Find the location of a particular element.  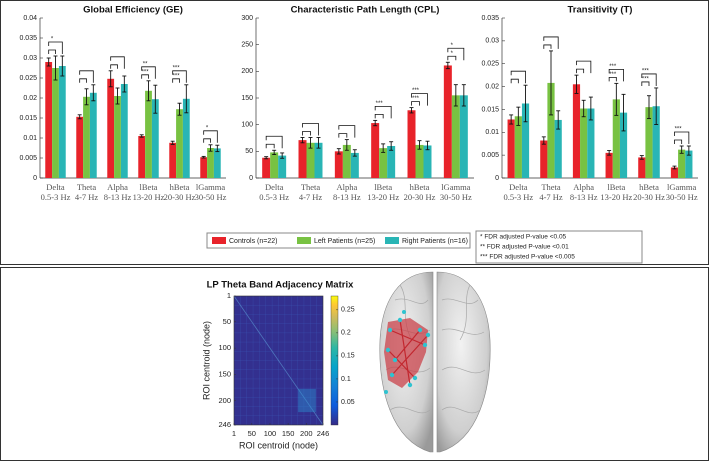

note: ** FDR adjusted P-value <0.01 is located at coordinates (524, 247).